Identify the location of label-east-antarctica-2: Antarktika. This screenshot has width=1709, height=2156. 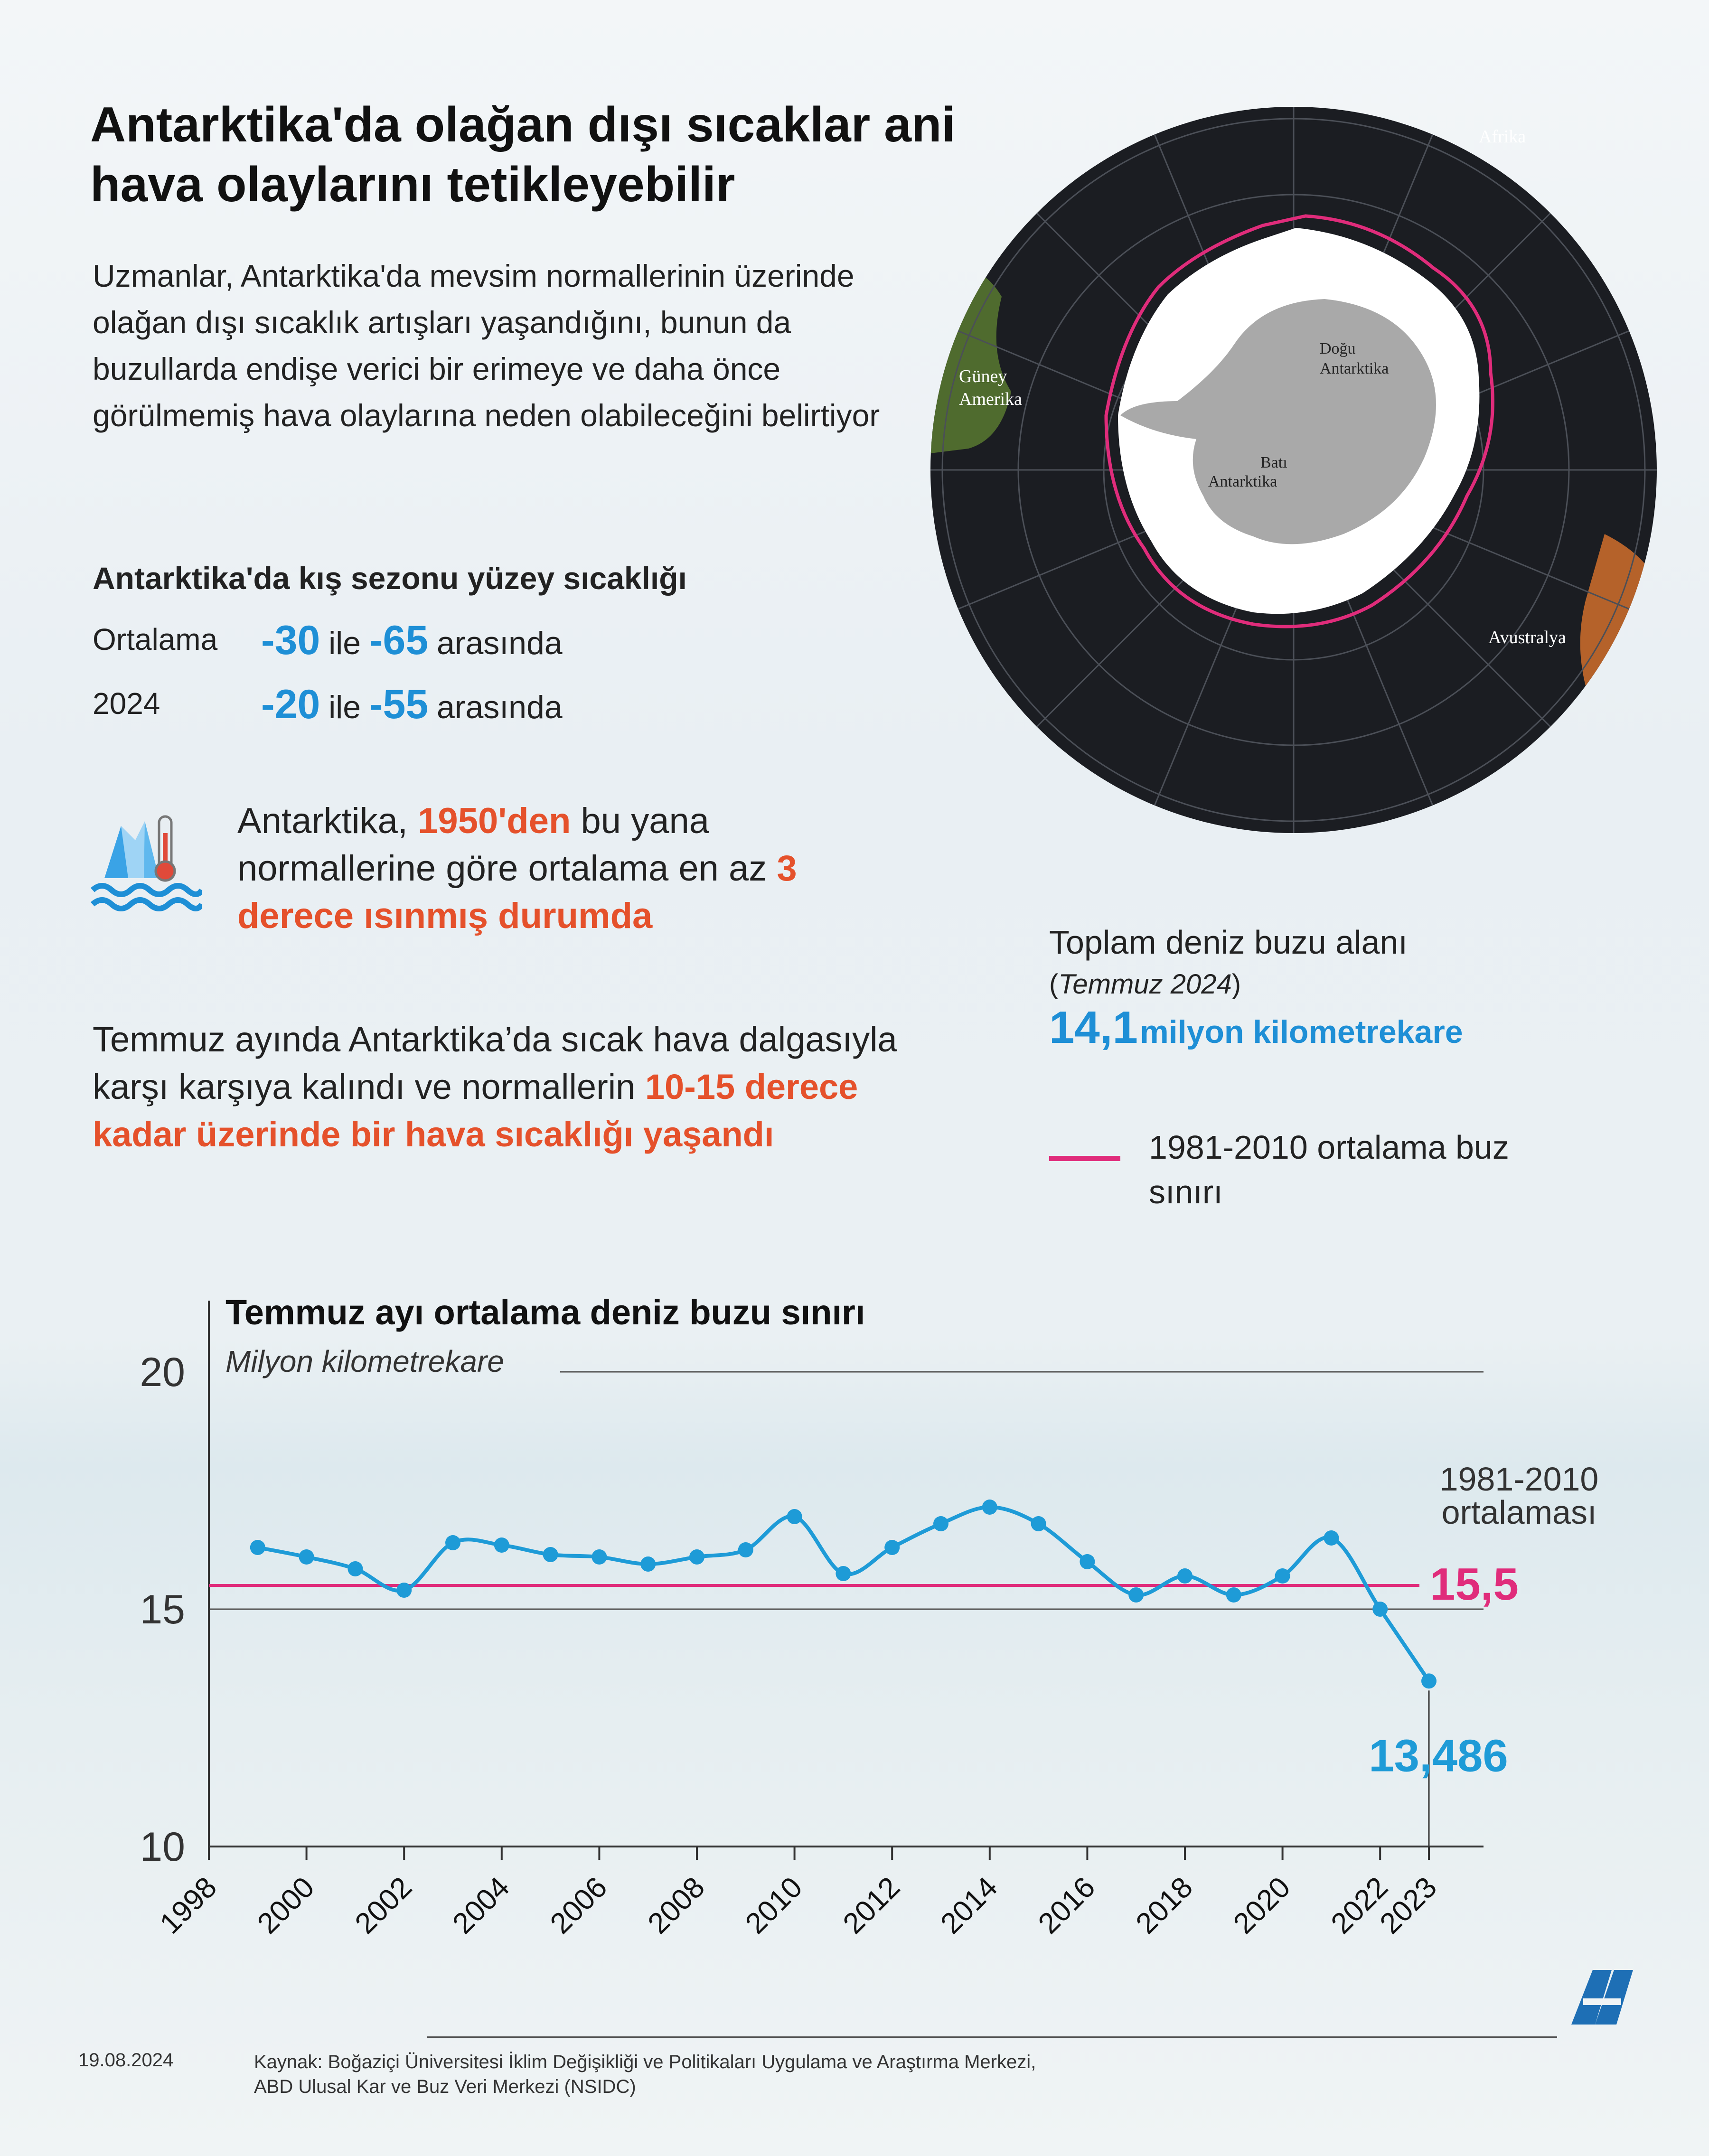
(1354, 368).